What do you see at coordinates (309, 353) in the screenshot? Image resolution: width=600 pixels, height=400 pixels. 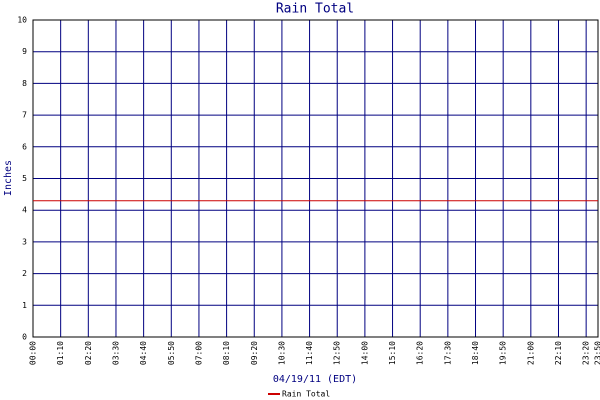 I see `x-tick-label: 11:40` at bounding box center [309, 353].